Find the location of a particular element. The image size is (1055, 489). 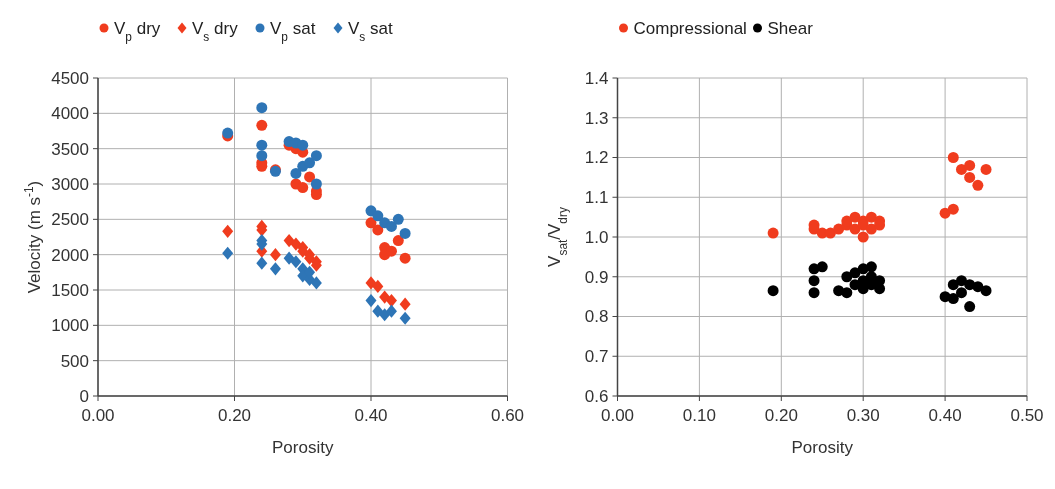

y-tick-label: 2000 is located at coordinates (70, 255).